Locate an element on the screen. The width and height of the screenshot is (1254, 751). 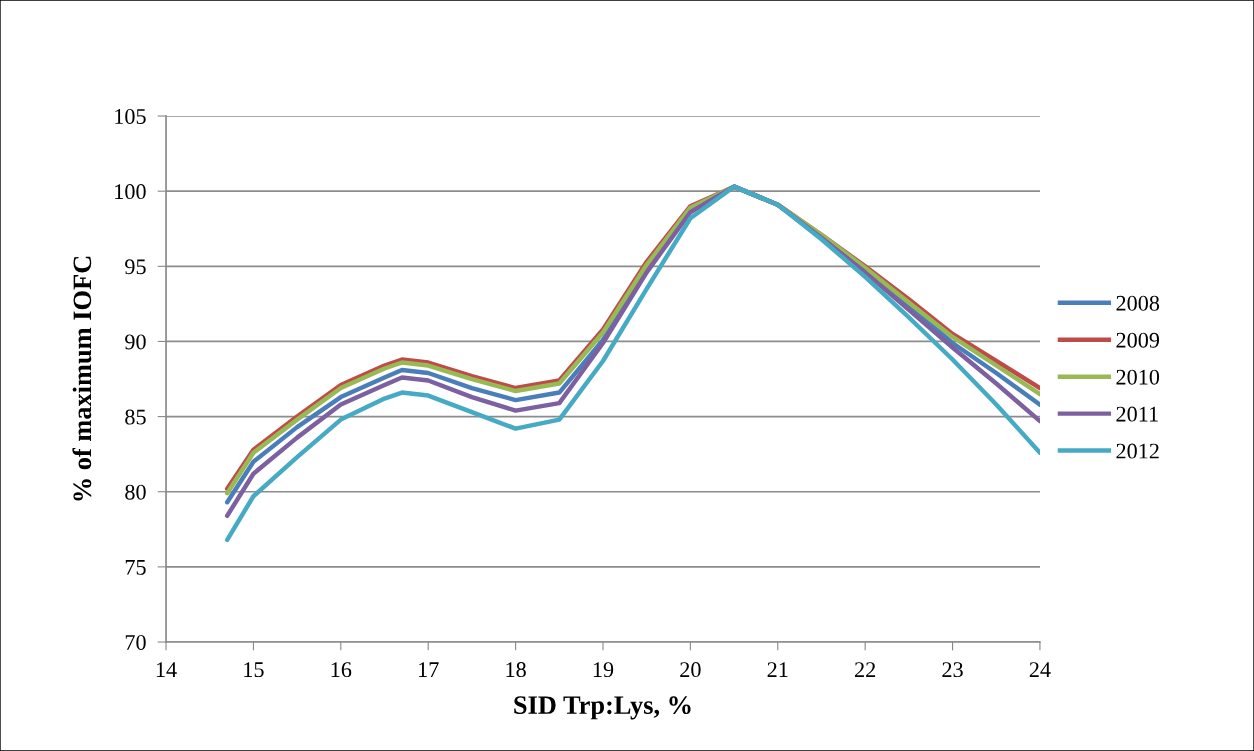
x-tick-label: 24 is located at coordinates (1040, 669).